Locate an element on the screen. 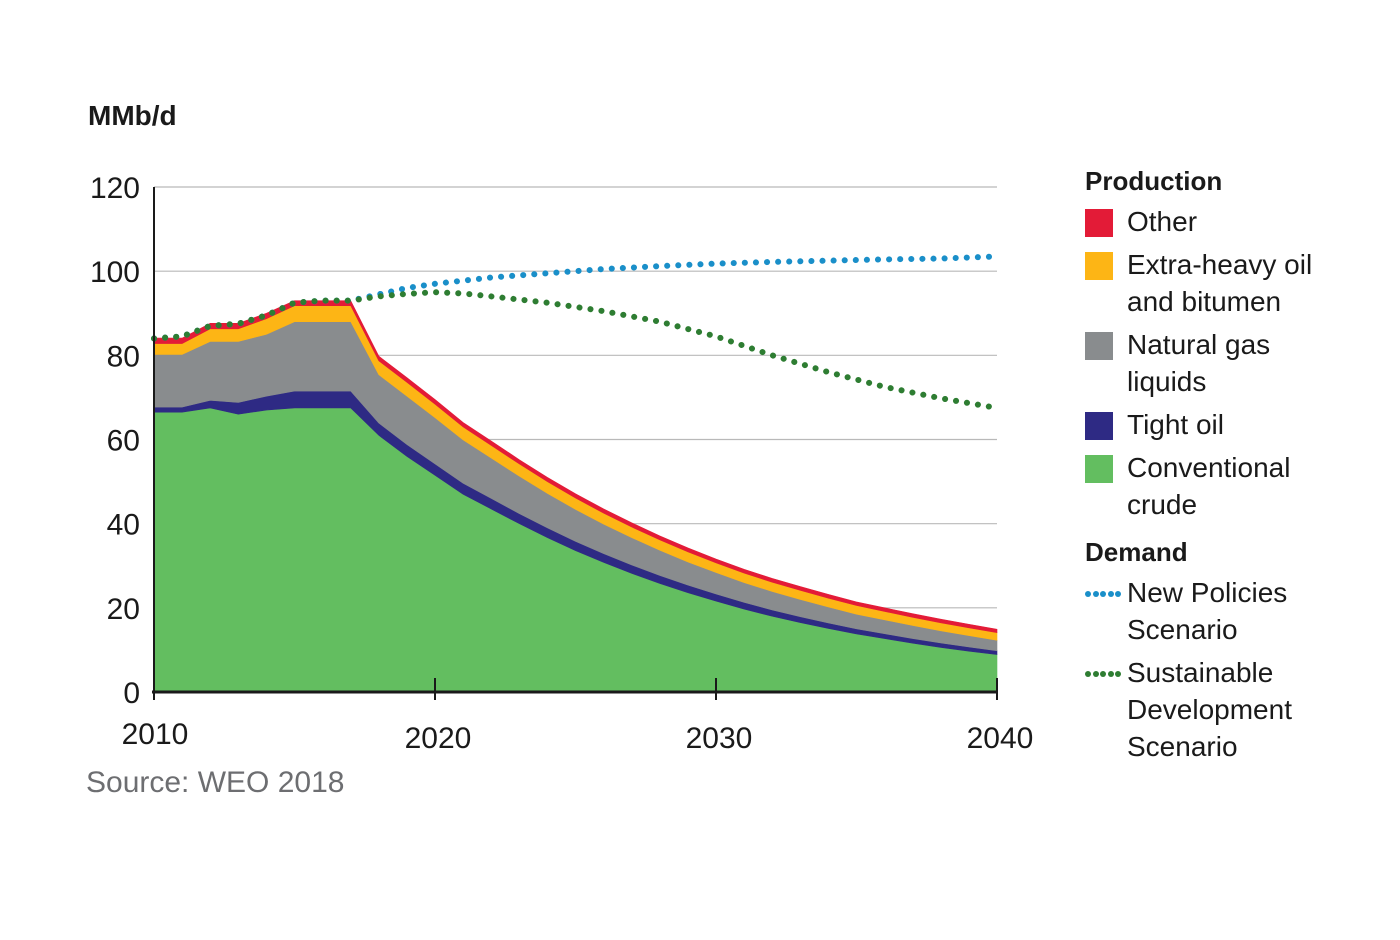  x-tick-label-2030: 2030 is located at coordinates (719, 738).